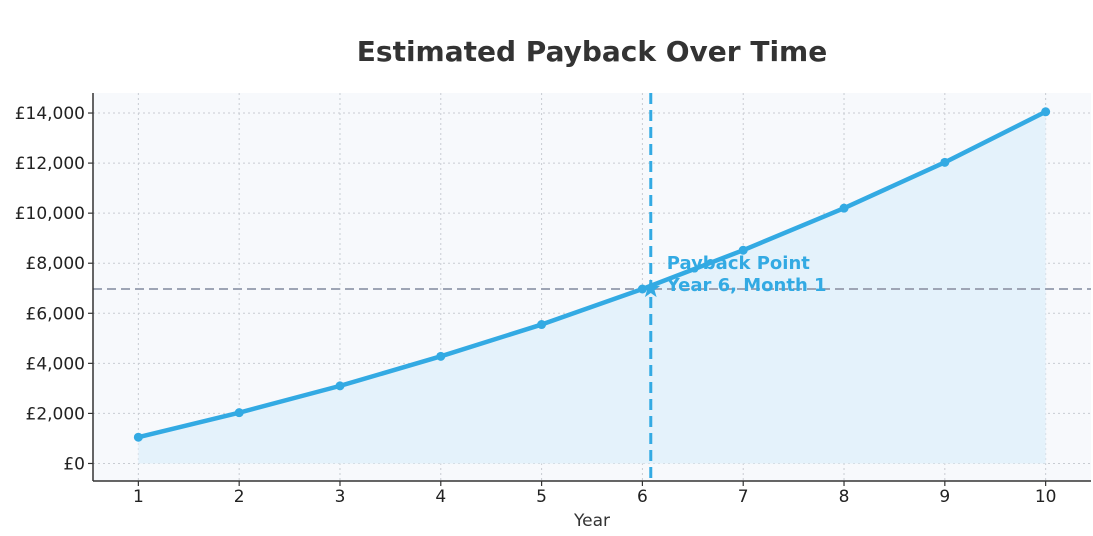 Image resolution: width=1093 pixels, height=536 pixels. I want to click on x-tick-label: 8, so click(844, 497).